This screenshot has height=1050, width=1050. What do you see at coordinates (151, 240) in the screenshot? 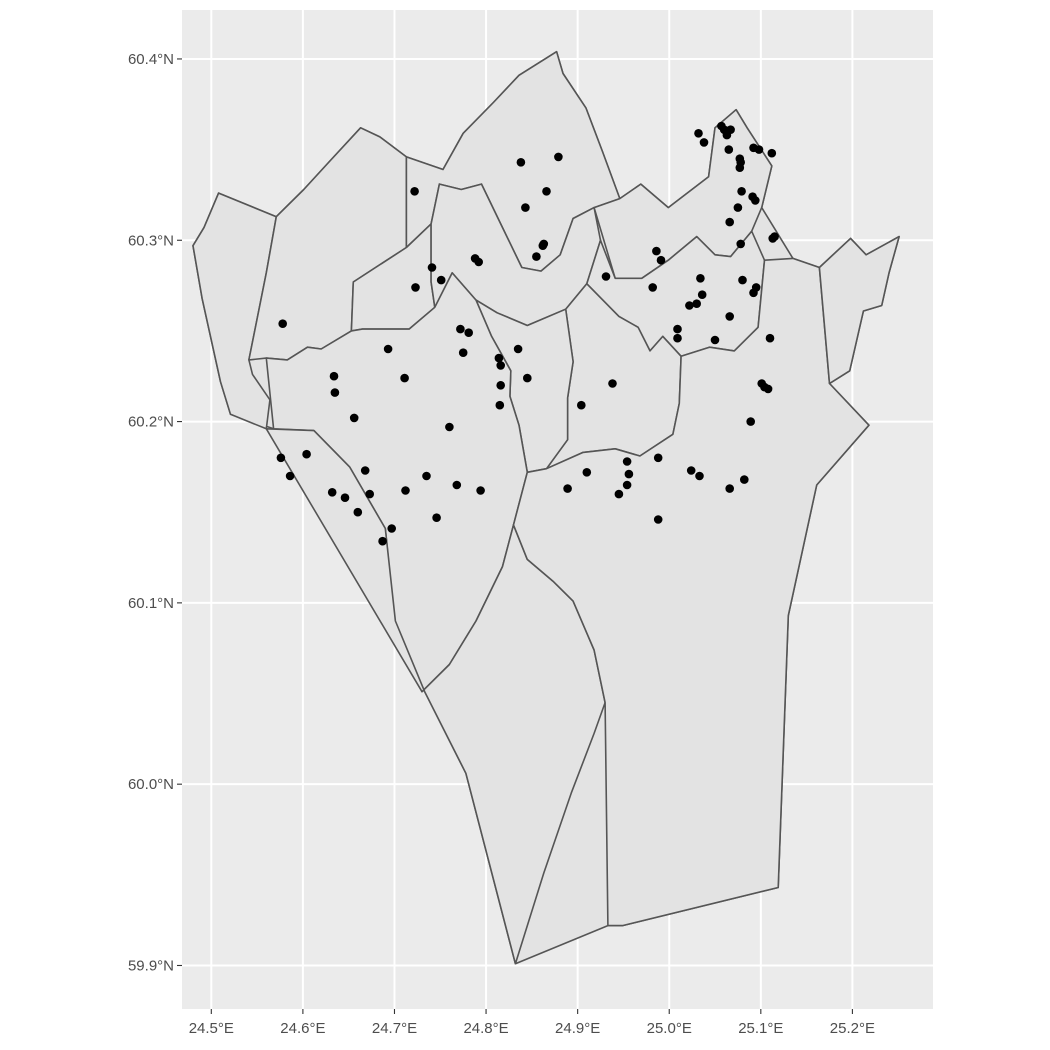
I see `y-tick-label: 60.3°N` at bounding box center [151, 240].